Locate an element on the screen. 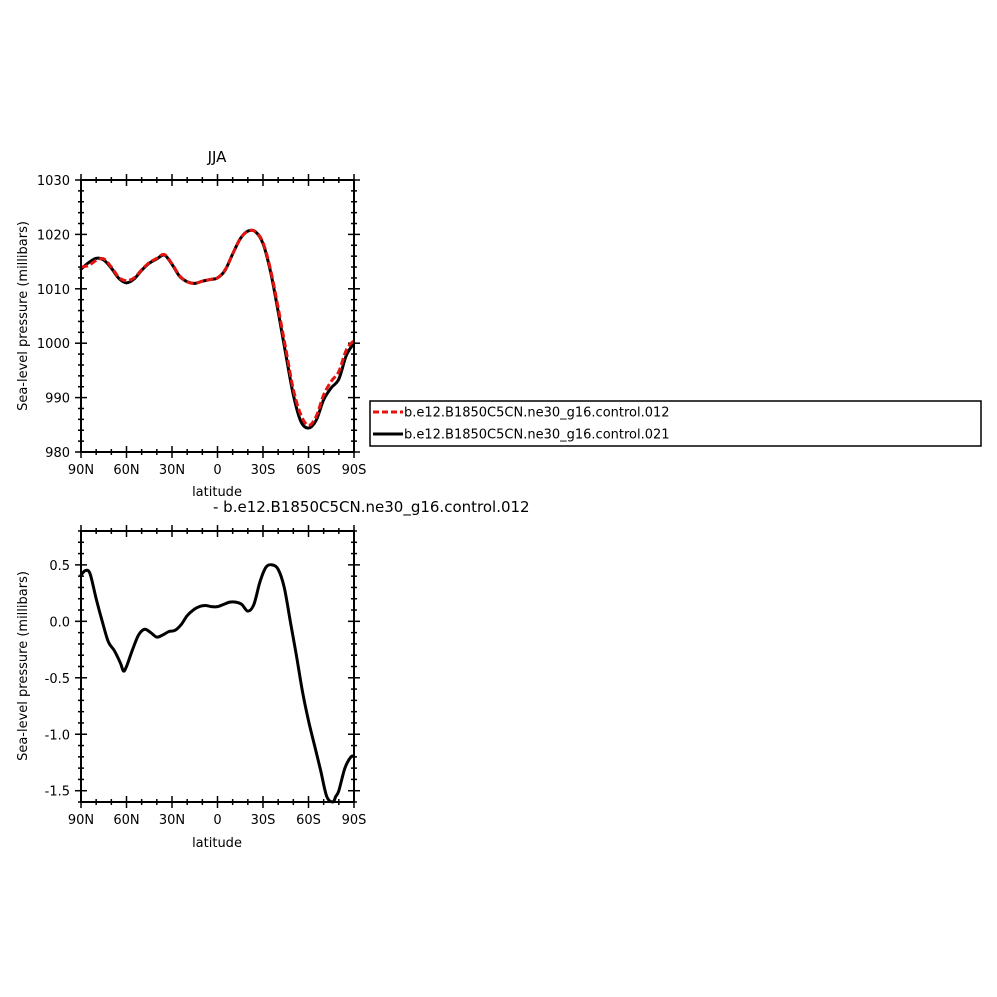 The height and width of the screenshot is (997, 997). top-y-tick-label: 980 is located at coordinates (57, 453).